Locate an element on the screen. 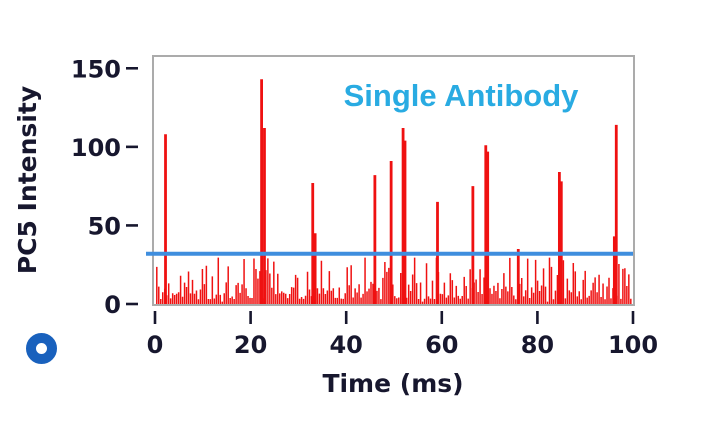  x-tick-label: 0 is located at coordinates (155, 345).